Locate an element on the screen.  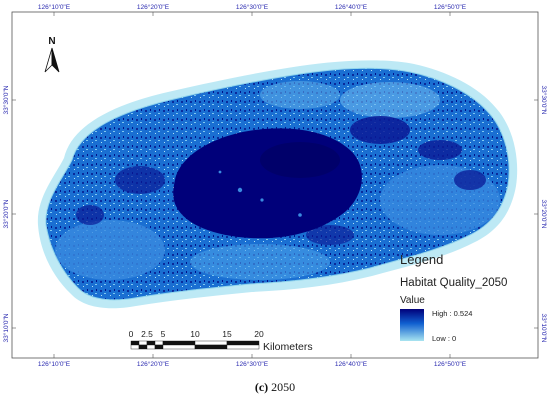
right-coord-label: 33°30'0"N is located at coordinates (544, 100).